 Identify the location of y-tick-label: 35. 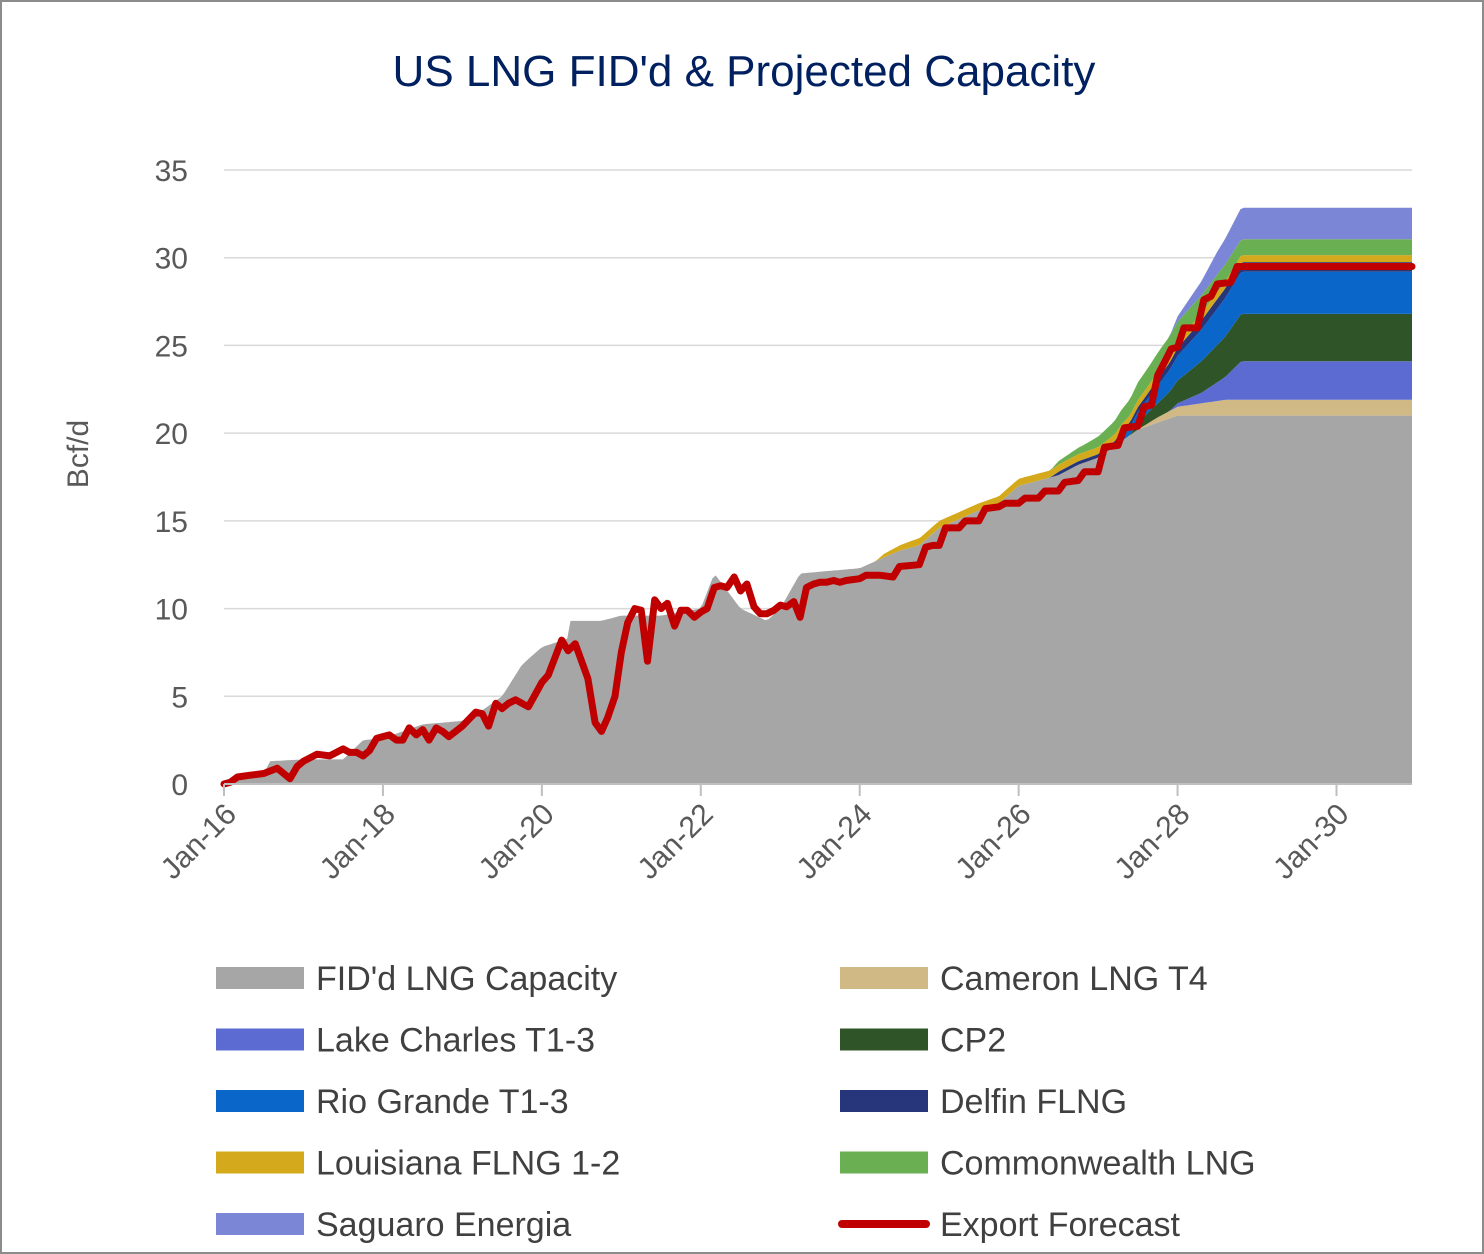
(171, 171).